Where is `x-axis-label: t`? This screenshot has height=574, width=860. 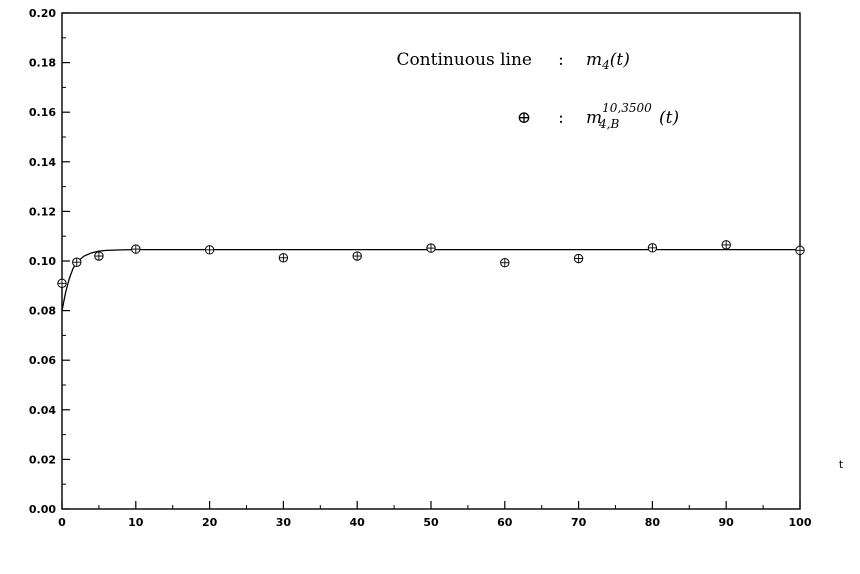 x-axis-label: t is located at coordinates (841, 464).